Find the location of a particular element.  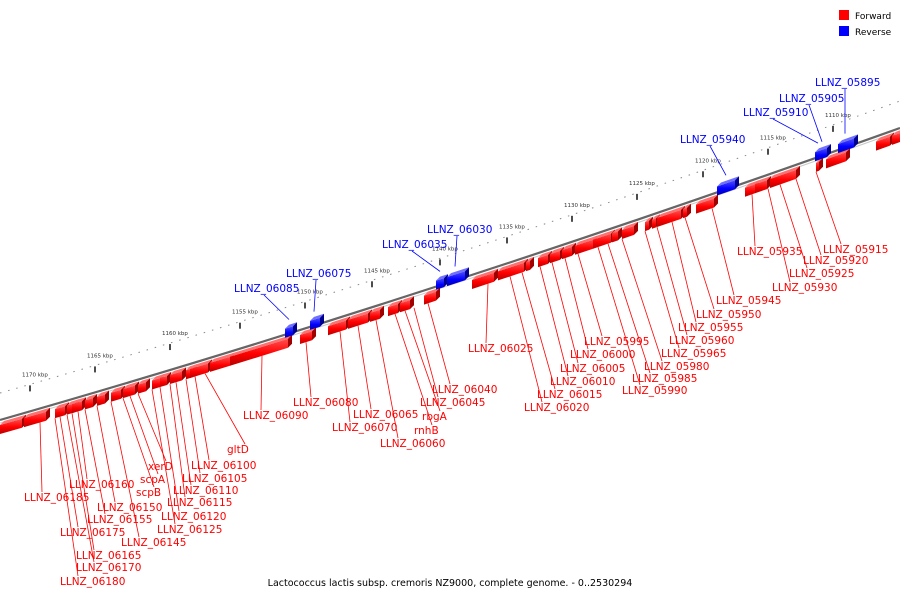

gene-label: LLNZ_06045 is located at coordinates (452, 403).